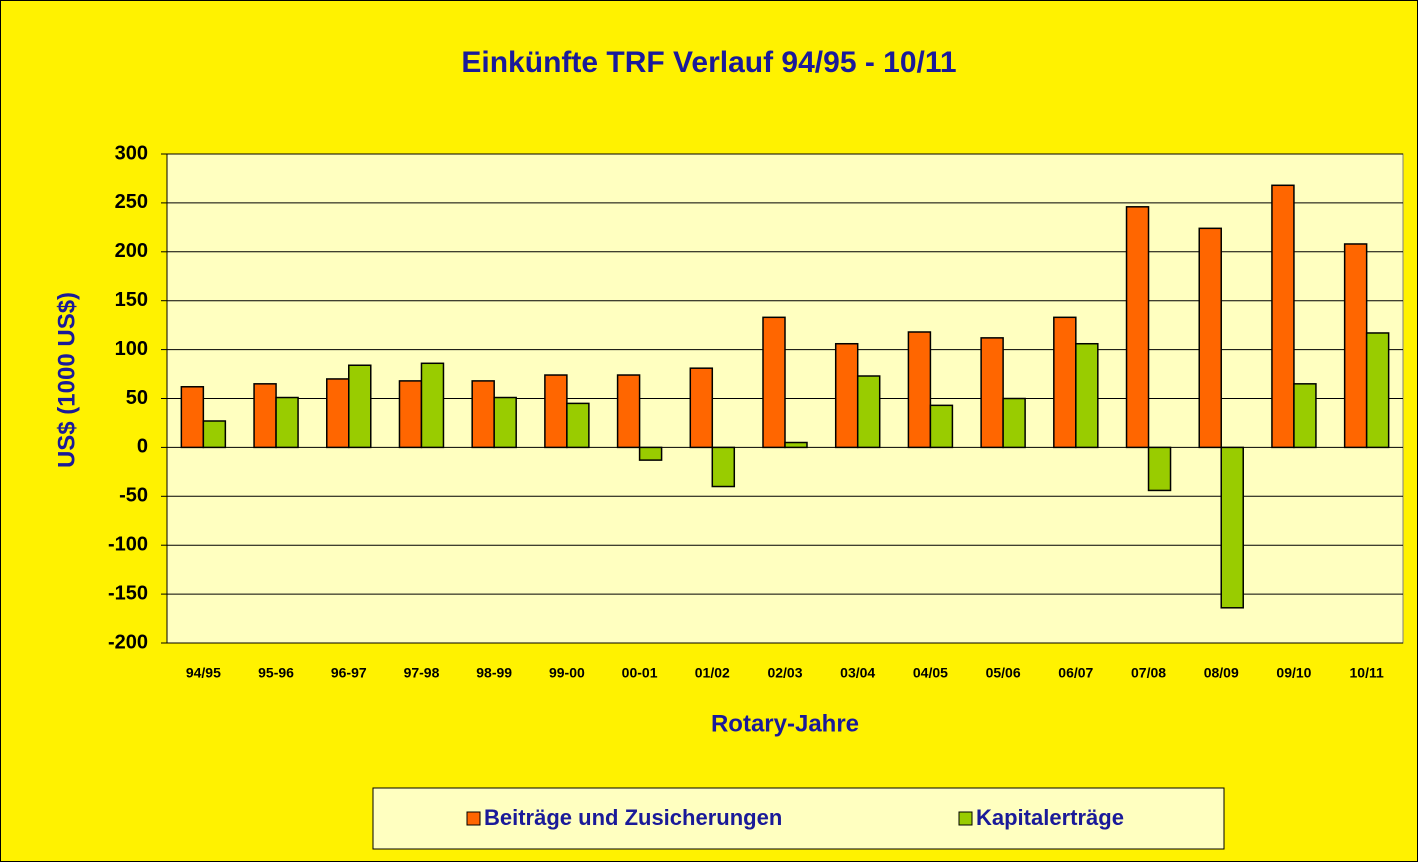 The width and height of the screenshot is (1418, 862). What do you see at coordinates (1367, 673) in the screenshot?
I see `x-tick-label: 10/11` at bounding box center [1367, 673].